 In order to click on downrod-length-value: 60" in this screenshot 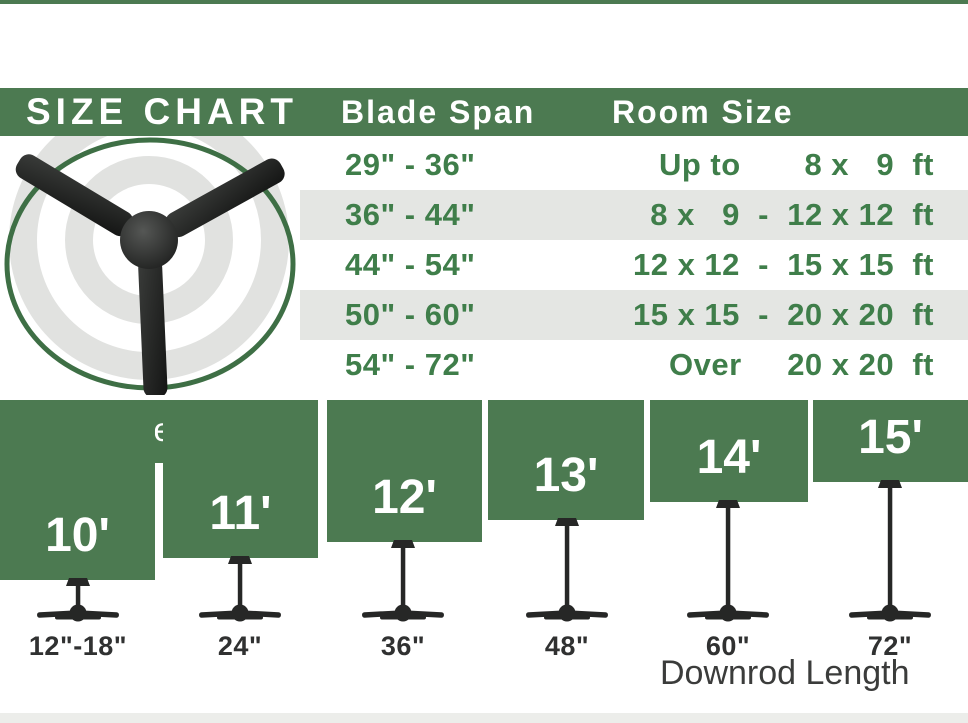, I will do `click(728, 646)`.